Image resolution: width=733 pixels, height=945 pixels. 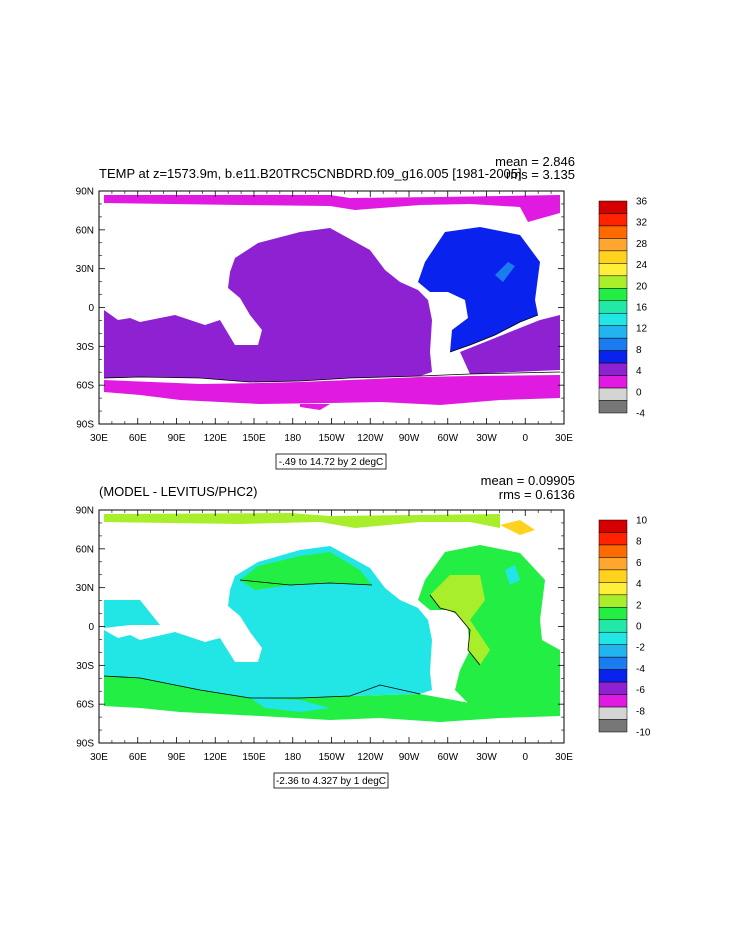 I want to click on lon-tick-label: 0, so click(x=525, y=757).